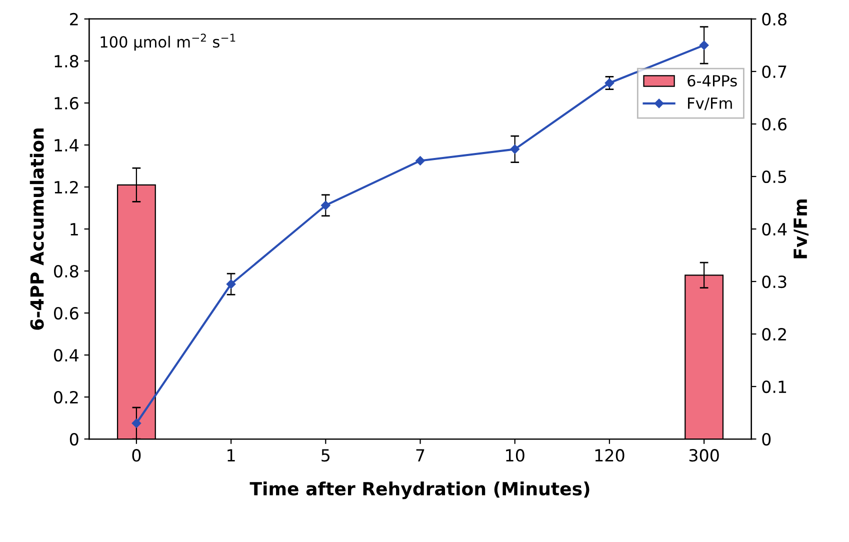 This screenshot has width=849, height=542. Describe the element at coordinates (420, 491) in the screenshot. I see `x-axis-title: Time after Rehydration (Minutes)` at that location.